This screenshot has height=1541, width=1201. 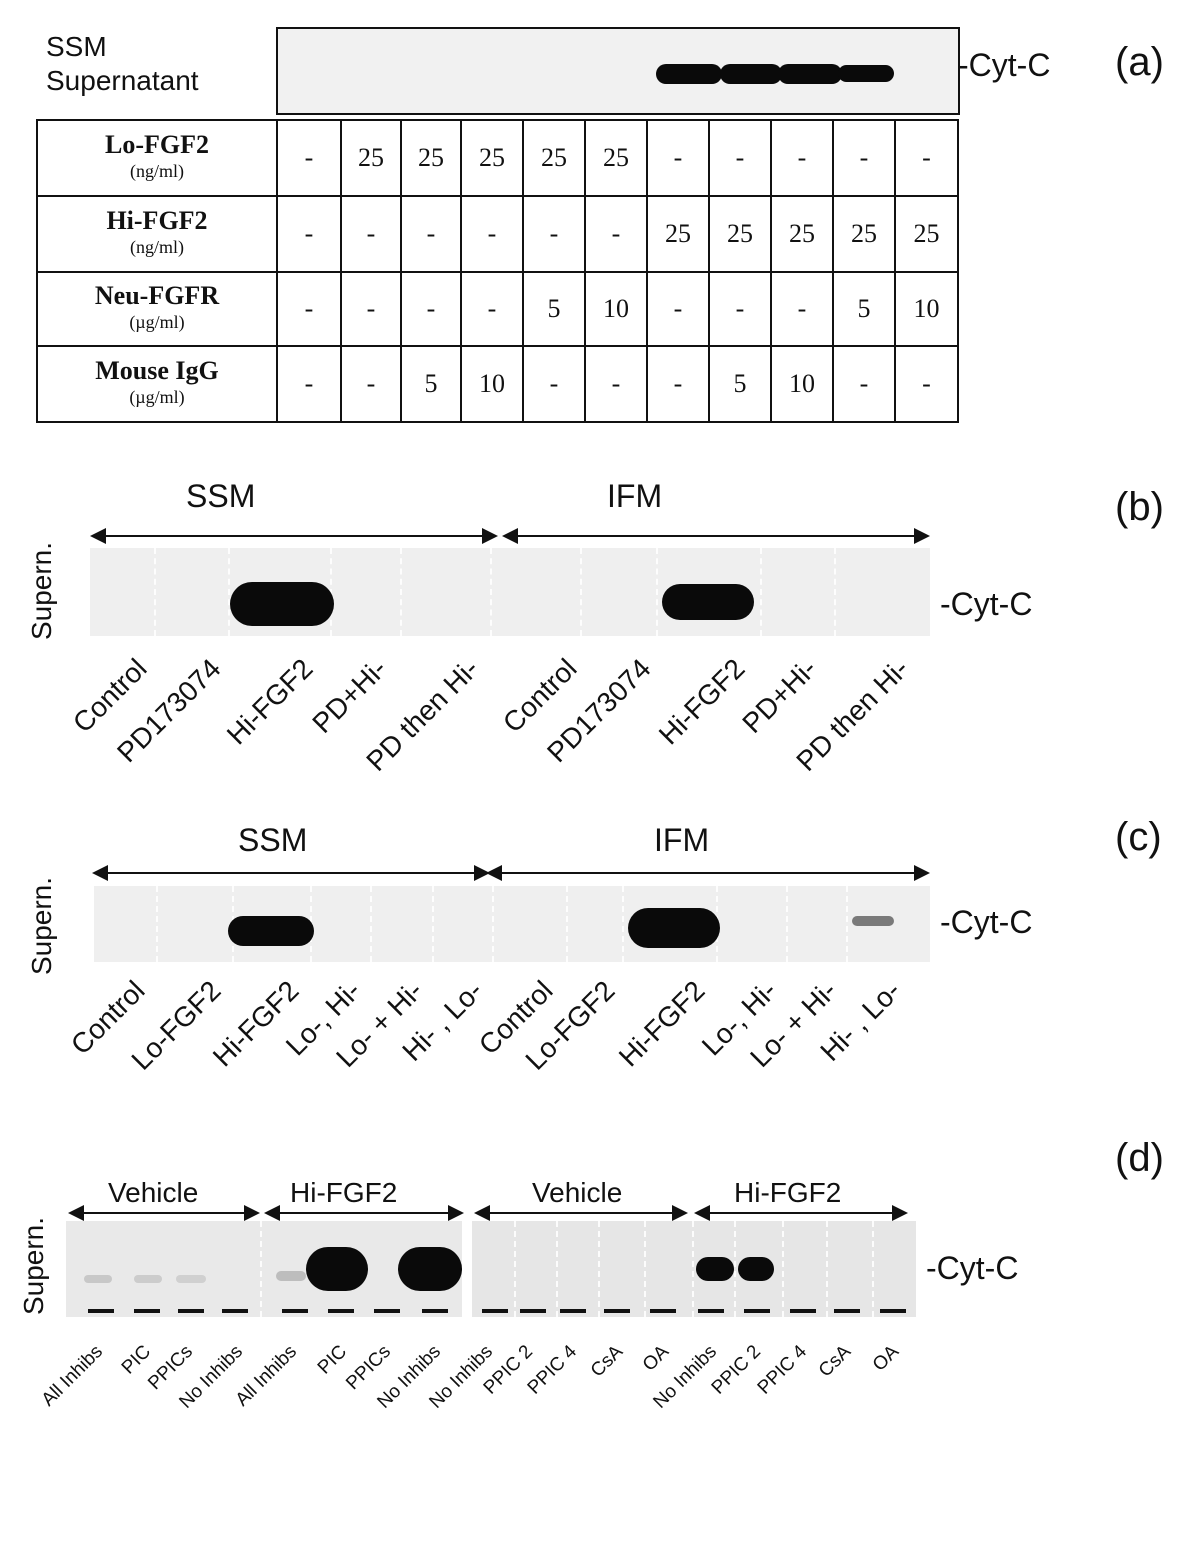 What do you see at coordinates (157, 370) in the screenshot?
I see `condition-name: Mouse IgG` at bounding box center [157, 370].